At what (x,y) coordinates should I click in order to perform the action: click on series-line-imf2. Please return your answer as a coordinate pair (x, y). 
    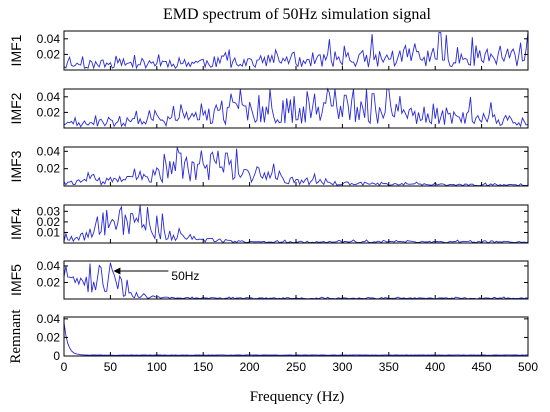
    Looking at the image, I should click on (296, 107).